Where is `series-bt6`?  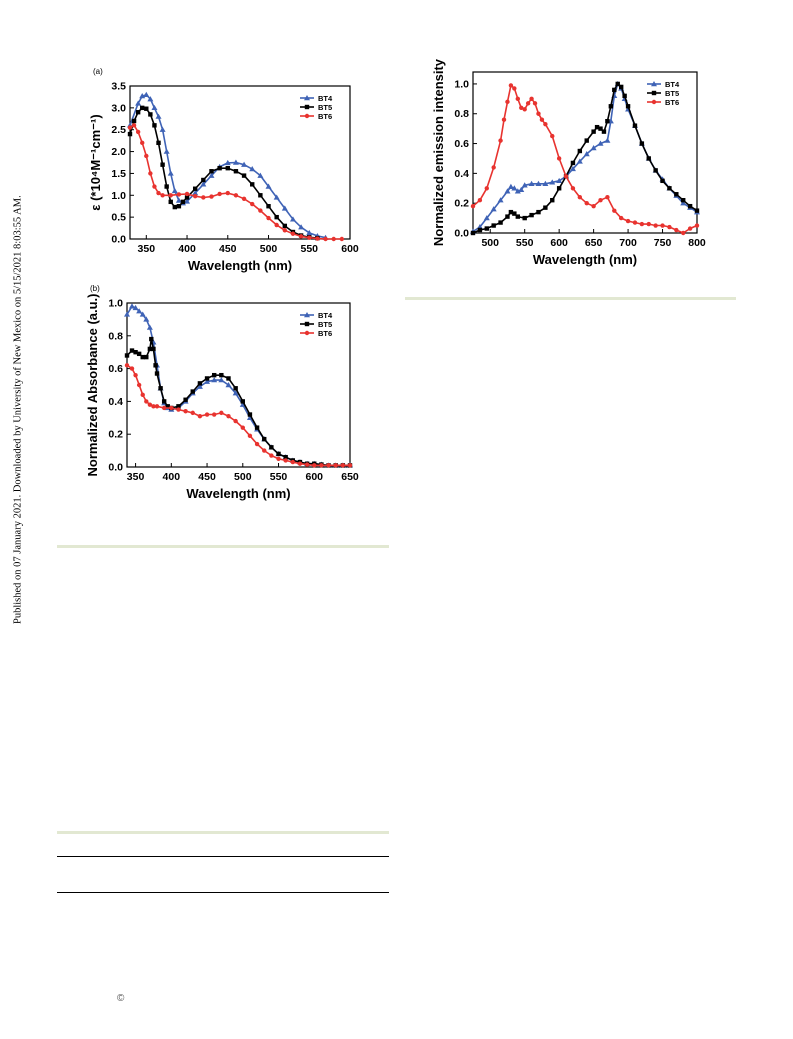
series-bt6 is located at coordinates (585, 159).